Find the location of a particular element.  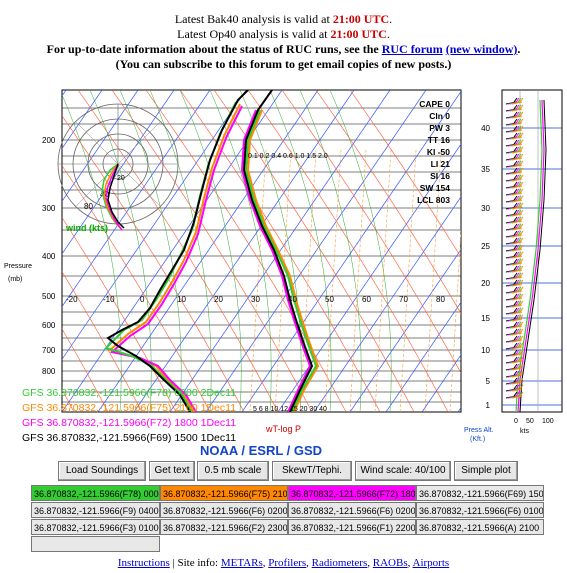

alt-tick-30: 30 is located at coordinates (485, 208).